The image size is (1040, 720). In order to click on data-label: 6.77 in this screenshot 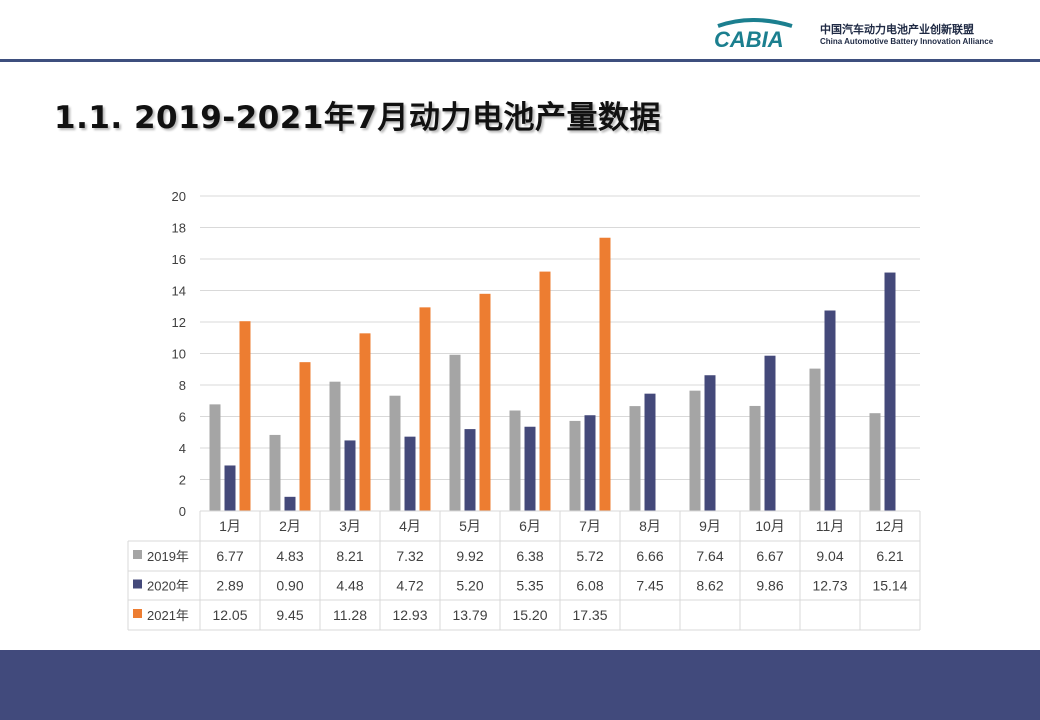, I will do `click(229, 556)`.